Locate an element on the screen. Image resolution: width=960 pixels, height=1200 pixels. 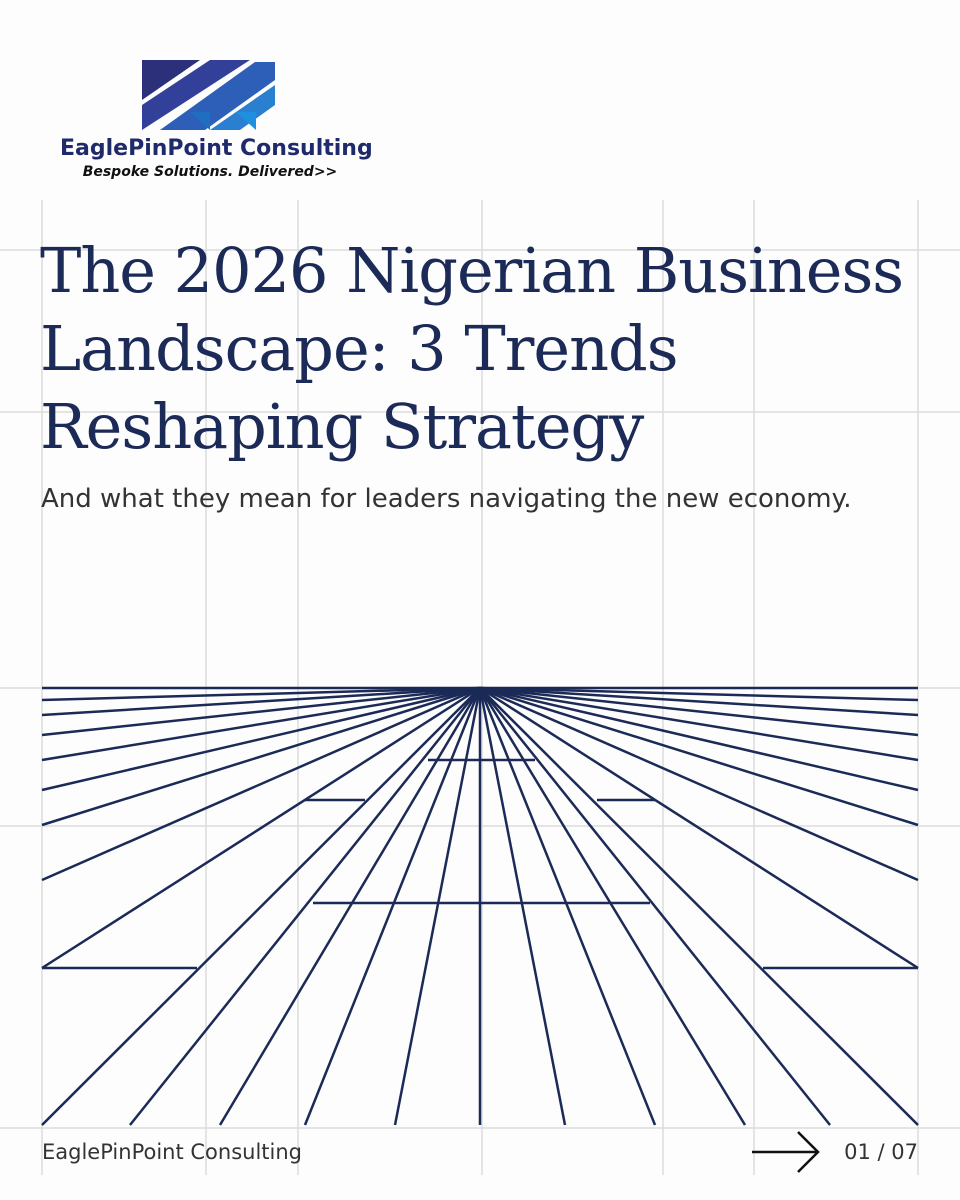
page-indicator: 01 / 07 is located at coordinates (881, 1152).